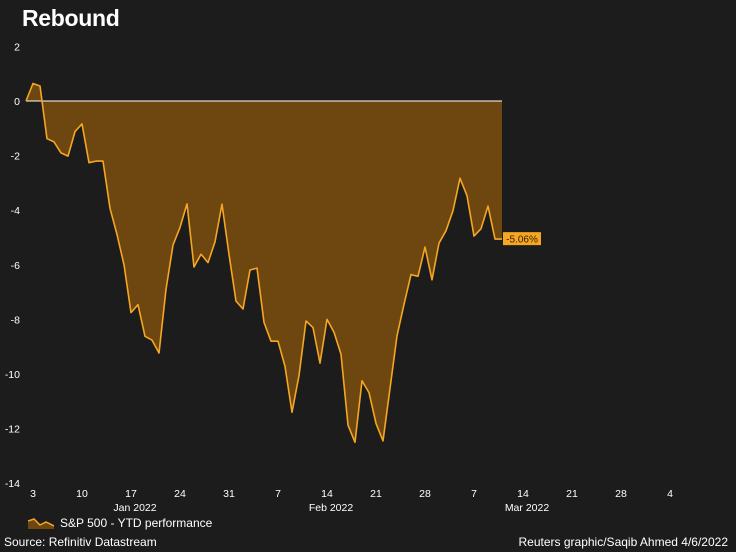  I want to click on end-value-label-text: -5.06%, so click(522, 240).